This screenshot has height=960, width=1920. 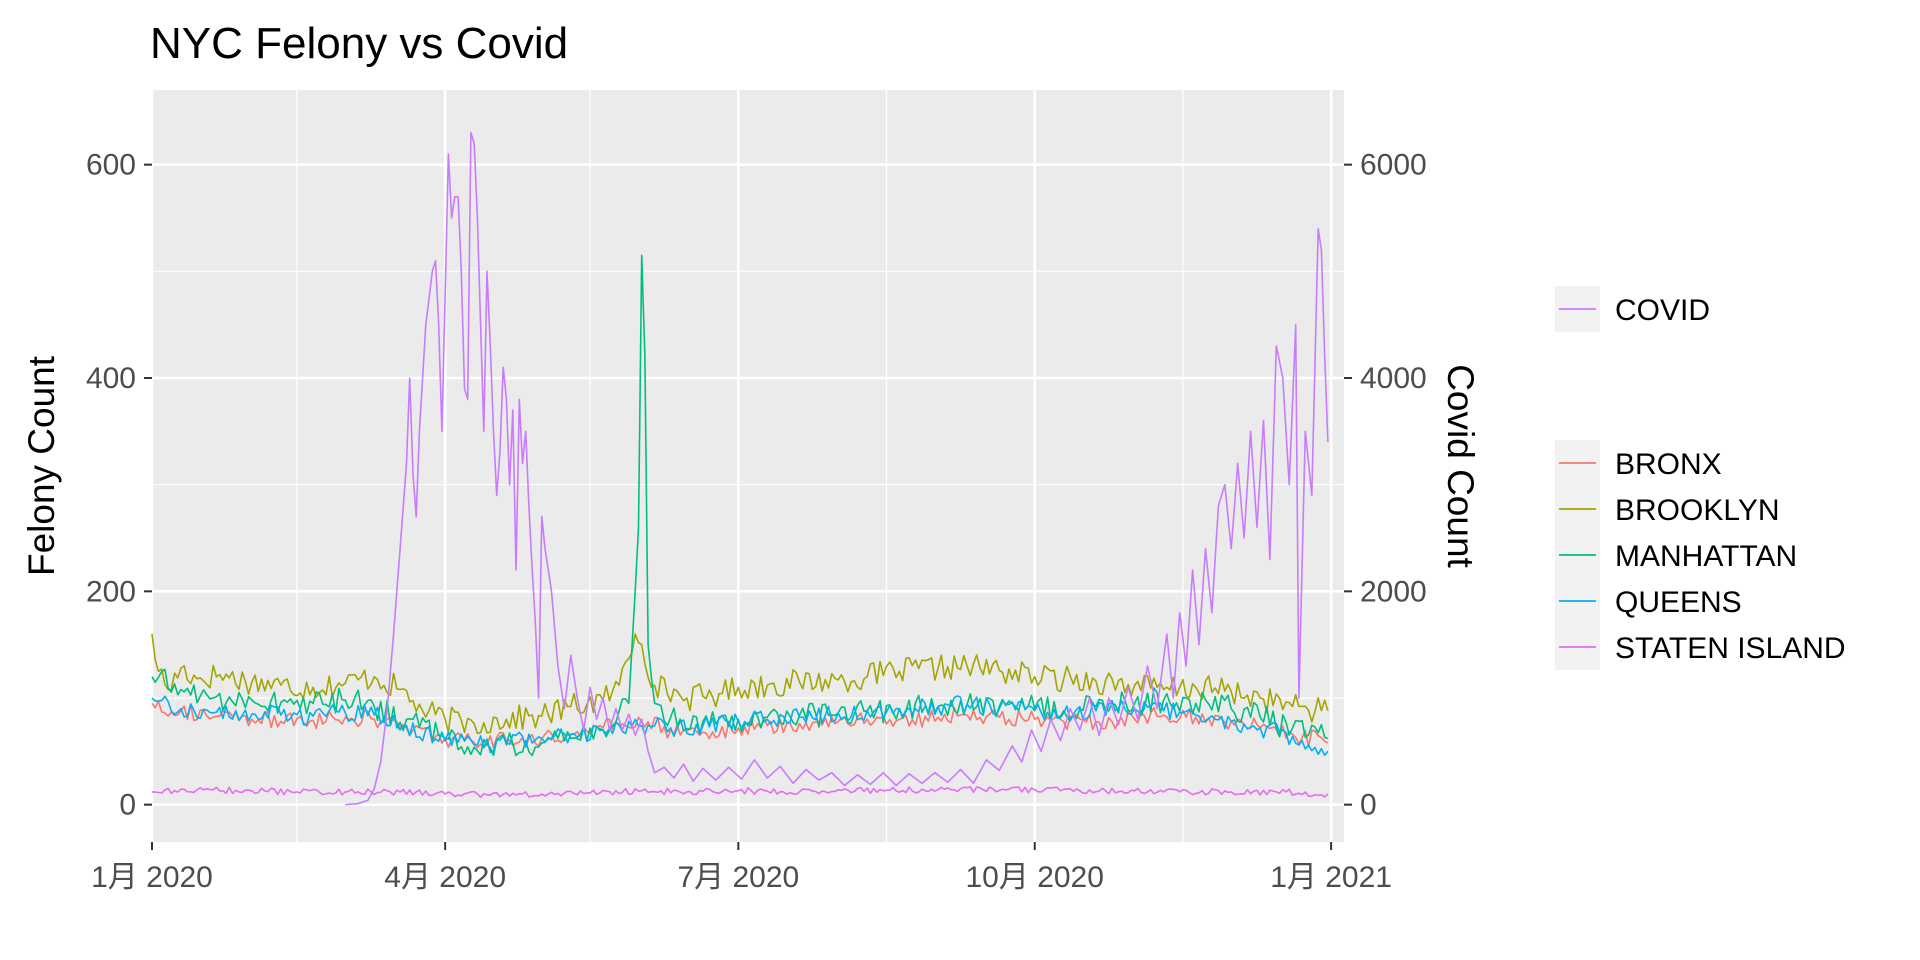 What do you see at coordinates (1393, 591) in the screenshot?
I see `y-right-tick-label: 2000` at bounding box center [1393, 591].